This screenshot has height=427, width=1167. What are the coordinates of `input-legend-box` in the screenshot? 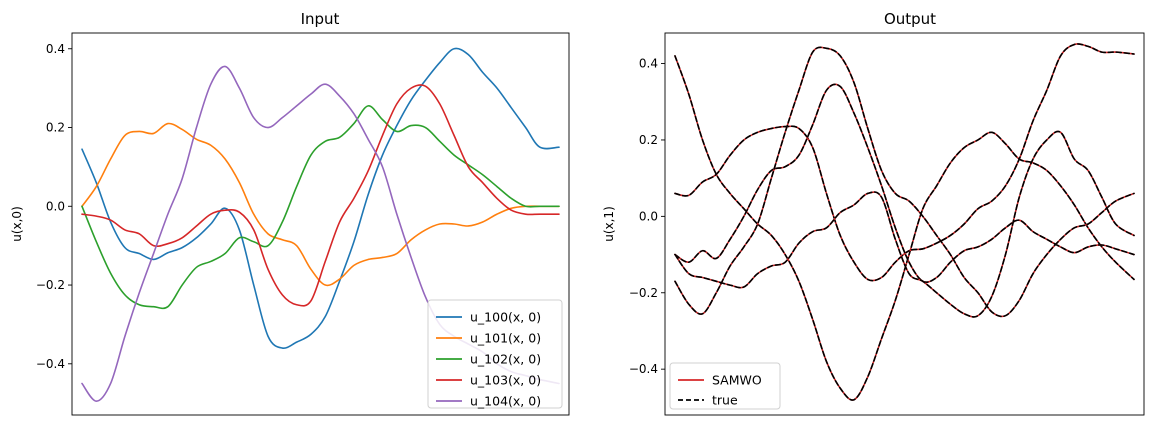 It's located at (495, 354).